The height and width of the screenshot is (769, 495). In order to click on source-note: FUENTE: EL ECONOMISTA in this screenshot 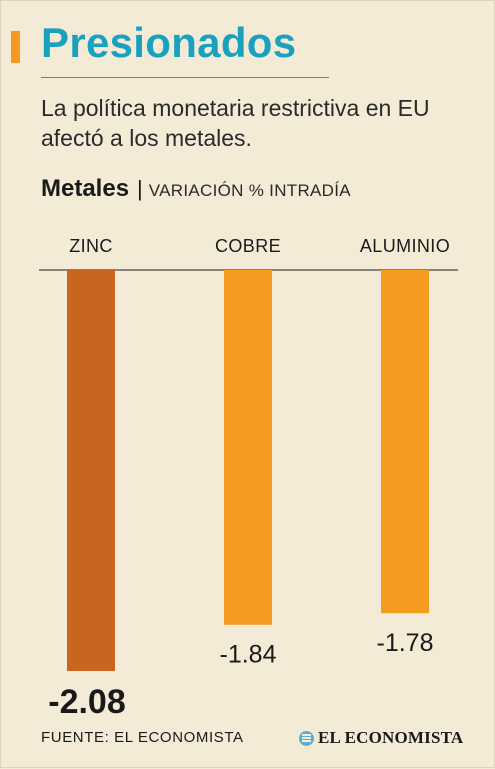, I will do `click(142, 737)`.